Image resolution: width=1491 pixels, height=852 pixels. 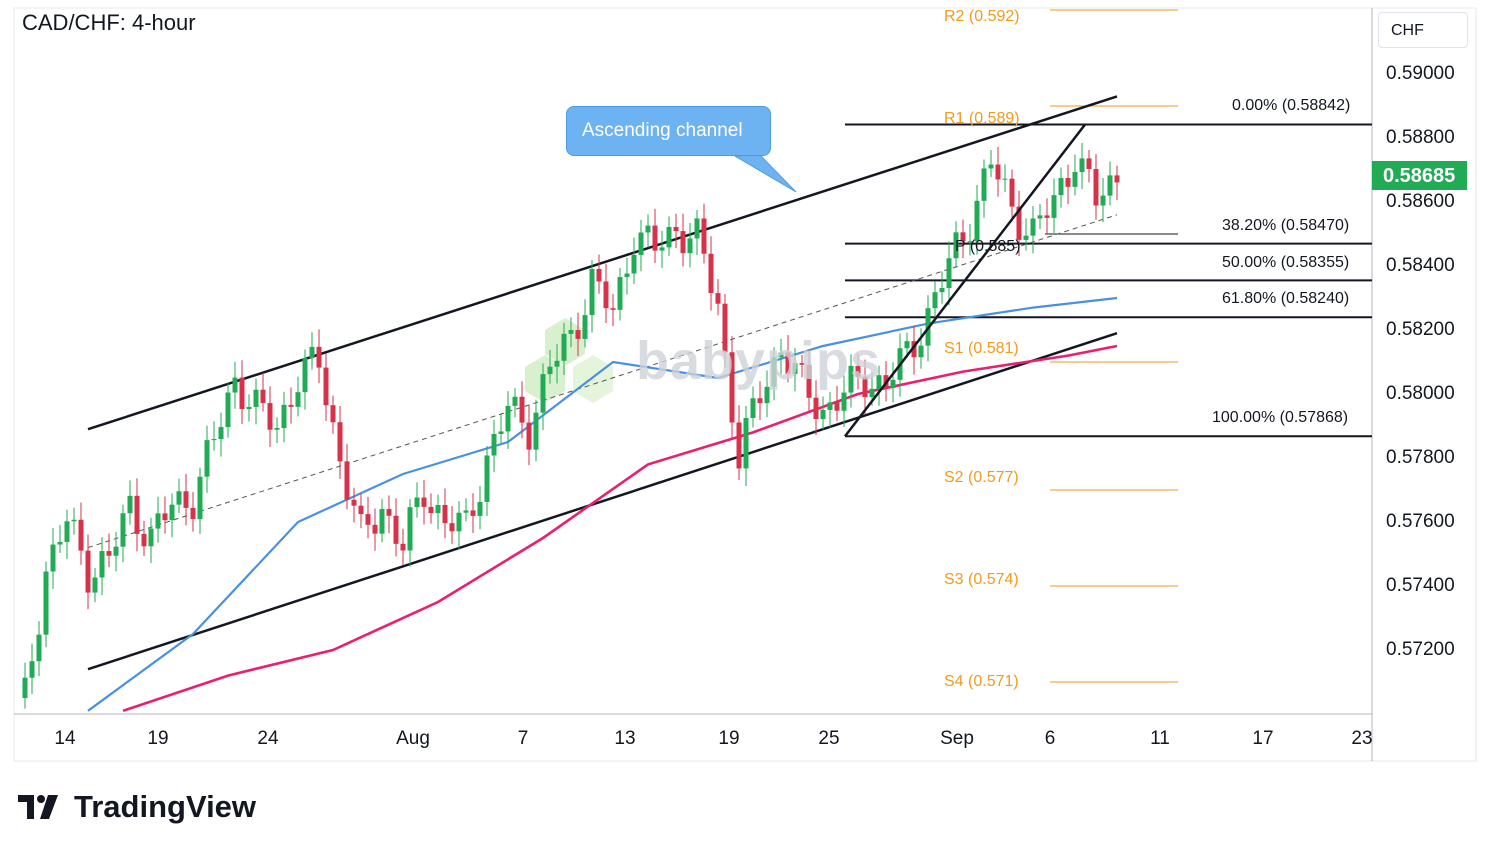 What do you see at coordinates (523, 738) in the screenshot?
I see `time-tick: 7` at bounding box center [523, 738].